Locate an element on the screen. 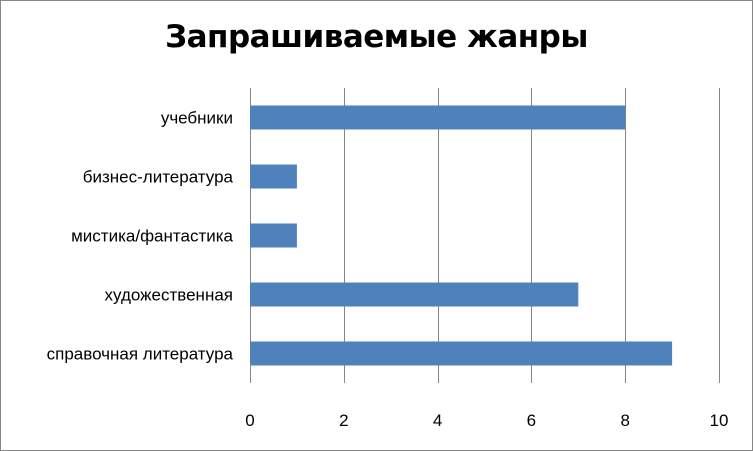 The image size is (753, 451). x-tick-label-0: 0 is located at coordinates (249, 420).